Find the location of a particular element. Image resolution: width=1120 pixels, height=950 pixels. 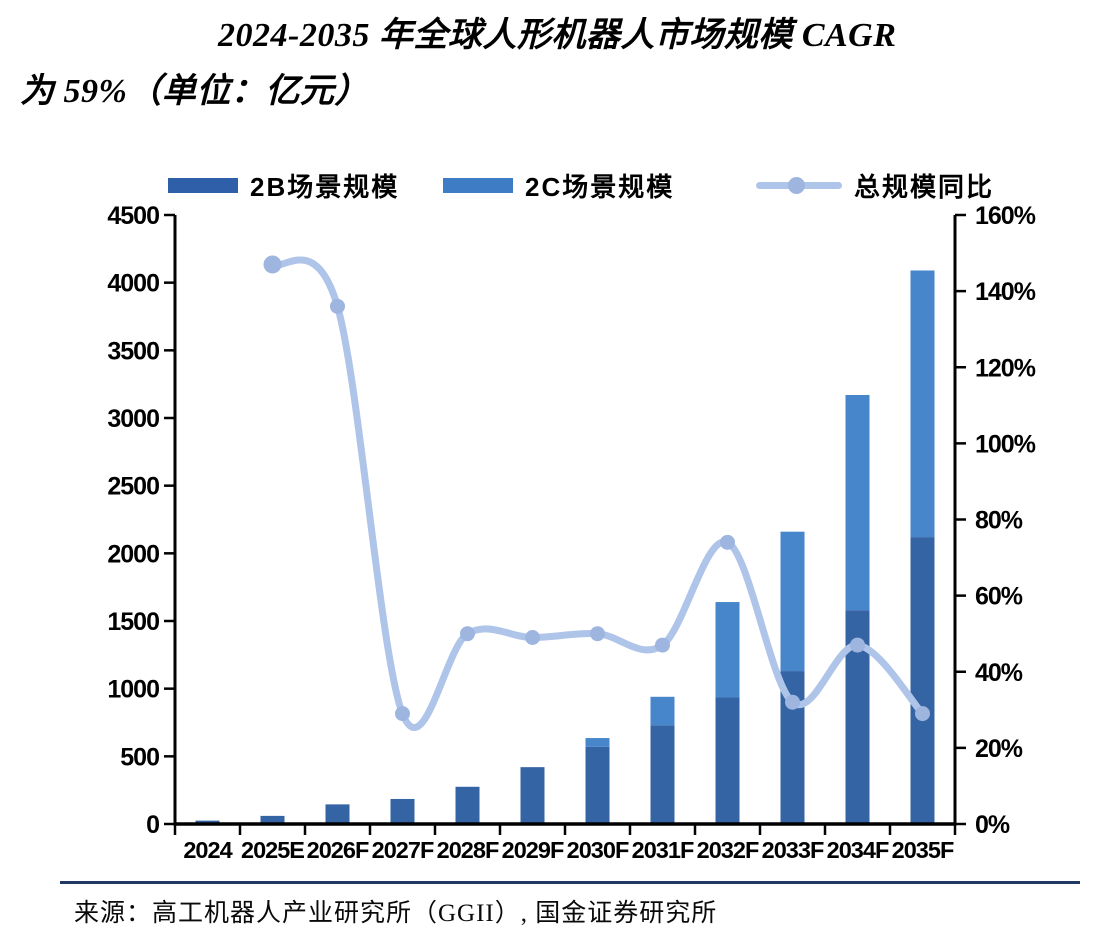

y-axis-right-label: 100% is located at coordinates (1005, 444).